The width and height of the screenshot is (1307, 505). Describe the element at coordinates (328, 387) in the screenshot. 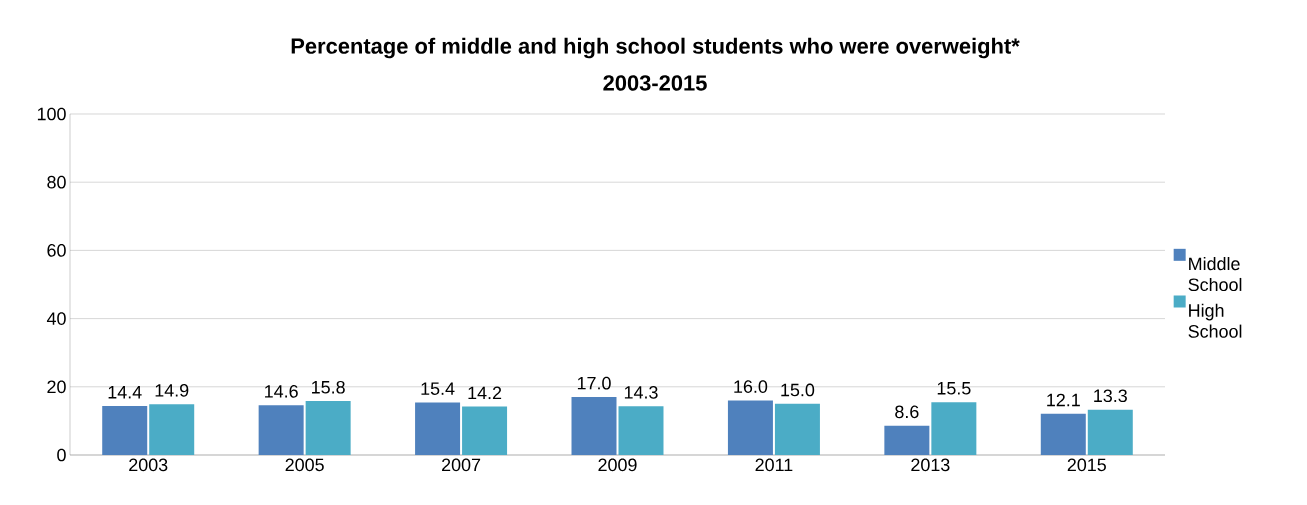

I see `data-label: 15.8` at that location.